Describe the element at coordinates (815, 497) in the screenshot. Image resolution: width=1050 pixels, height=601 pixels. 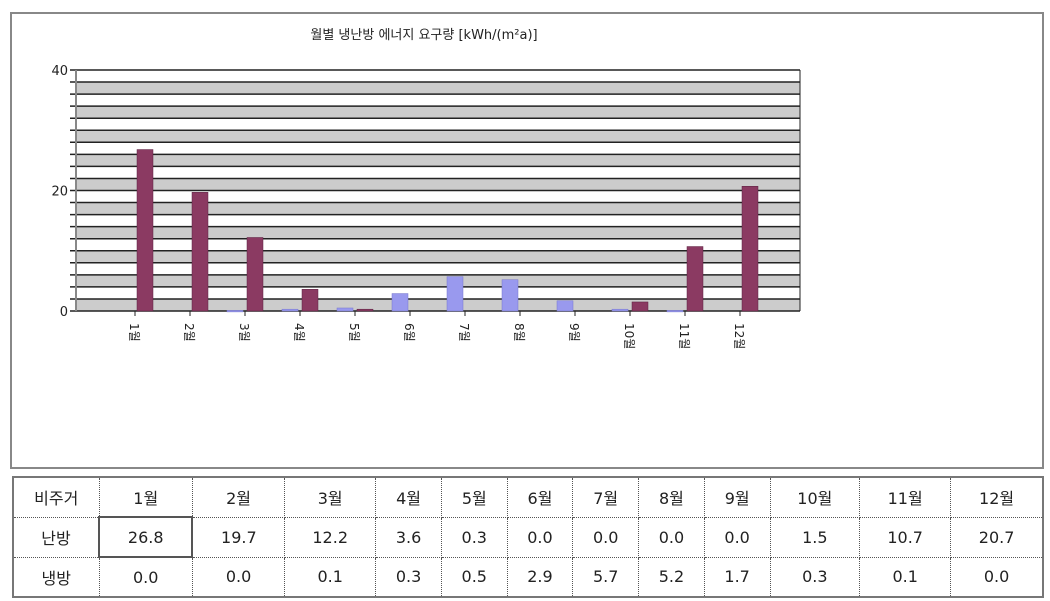
I see `column-header: 10월` at that location.